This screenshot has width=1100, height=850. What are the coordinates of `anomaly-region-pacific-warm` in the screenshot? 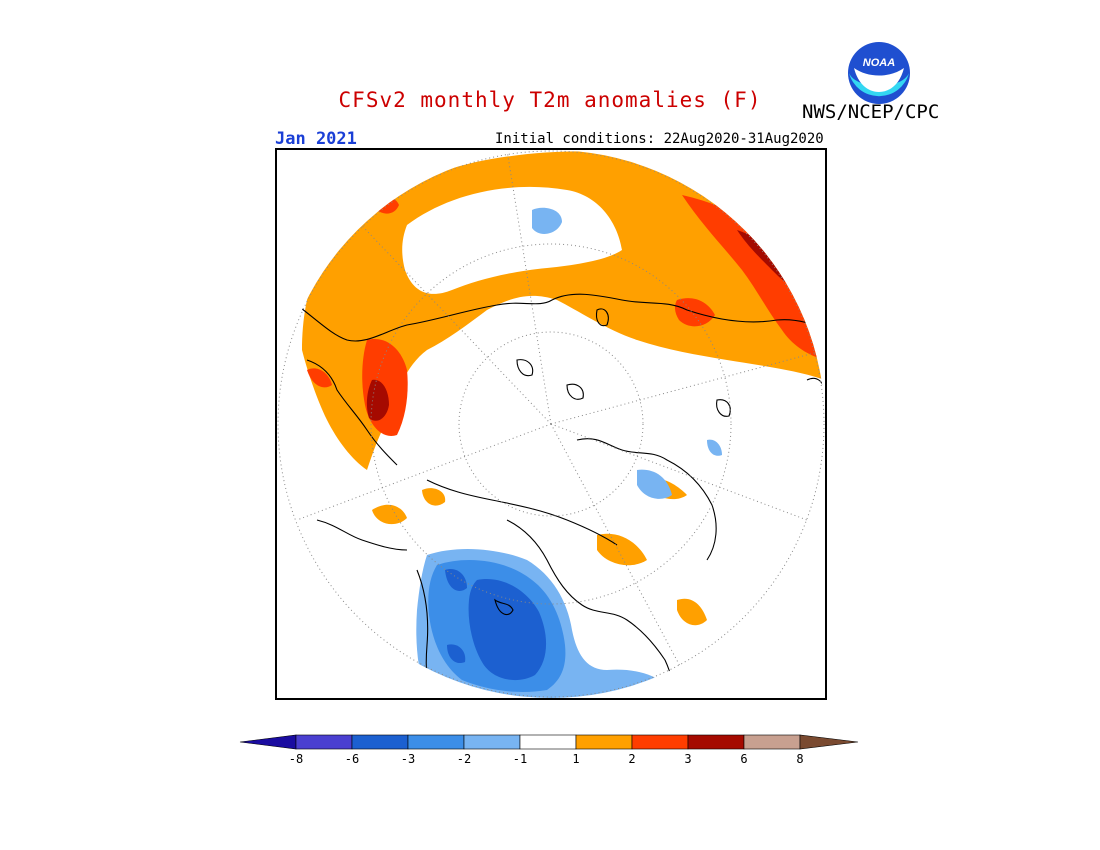 It's located at (692, 612).